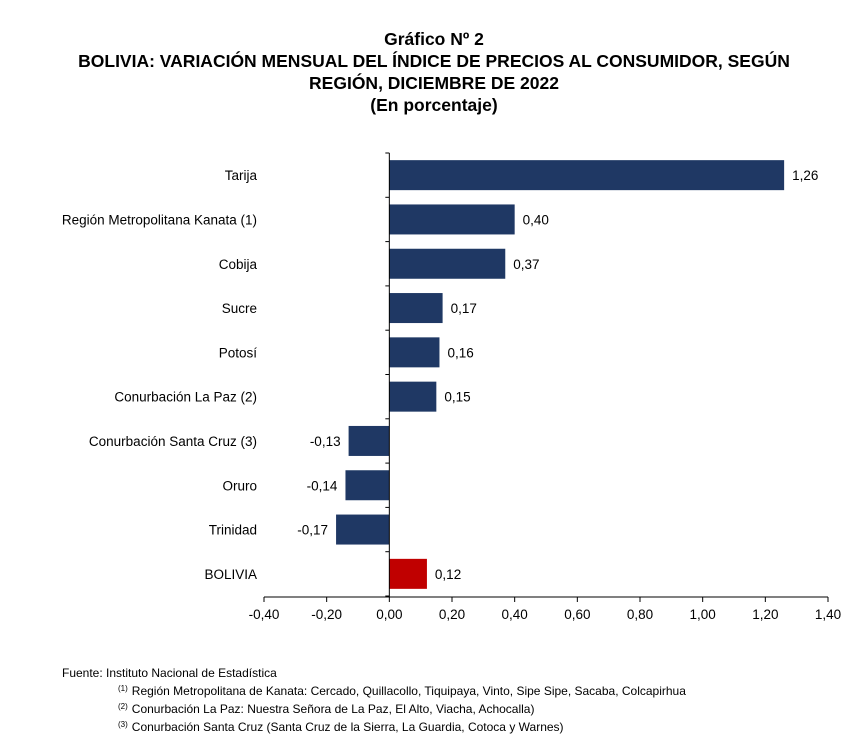 This screenshot has width=868, height=751. Describe the element at coordinates (464, 308) in the screenshot. I see `data-label-4: 0,17` at that location.